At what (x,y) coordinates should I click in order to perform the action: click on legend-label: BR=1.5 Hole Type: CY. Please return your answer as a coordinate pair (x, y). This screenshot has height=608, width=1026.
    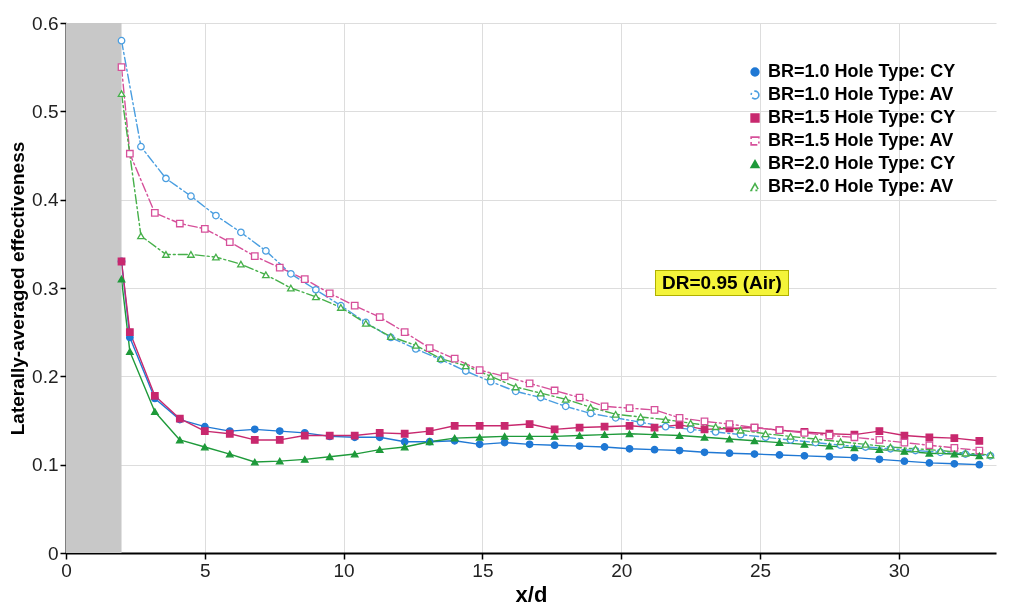
    Looking at the image, I should click on (862, 117).